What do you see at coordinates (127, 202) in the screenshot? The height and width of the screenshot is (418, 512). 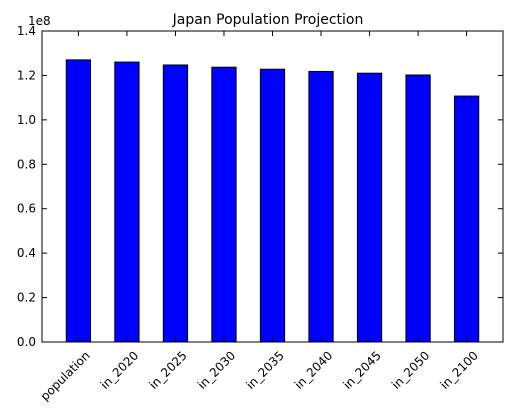 I see `bar-in_2020` at bounding box center [127, 202].